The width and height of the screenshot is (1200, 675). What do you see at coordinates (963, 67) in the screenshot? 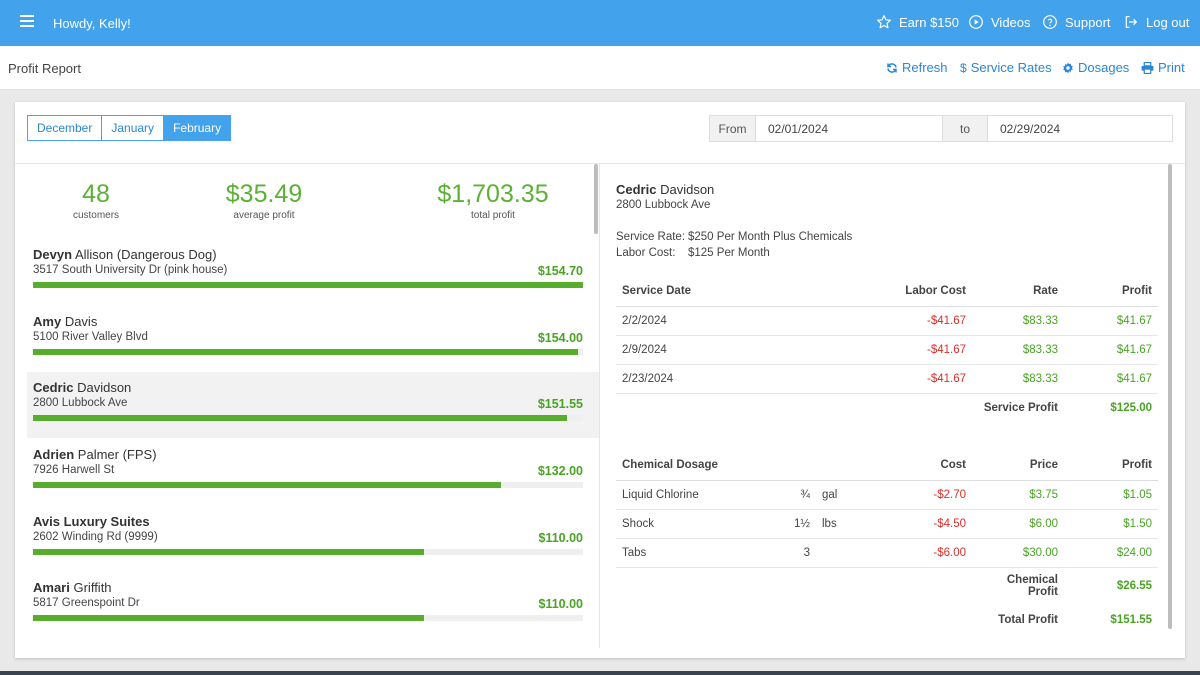
I see `dollar-icon: $` at bounding box center [963, 67].